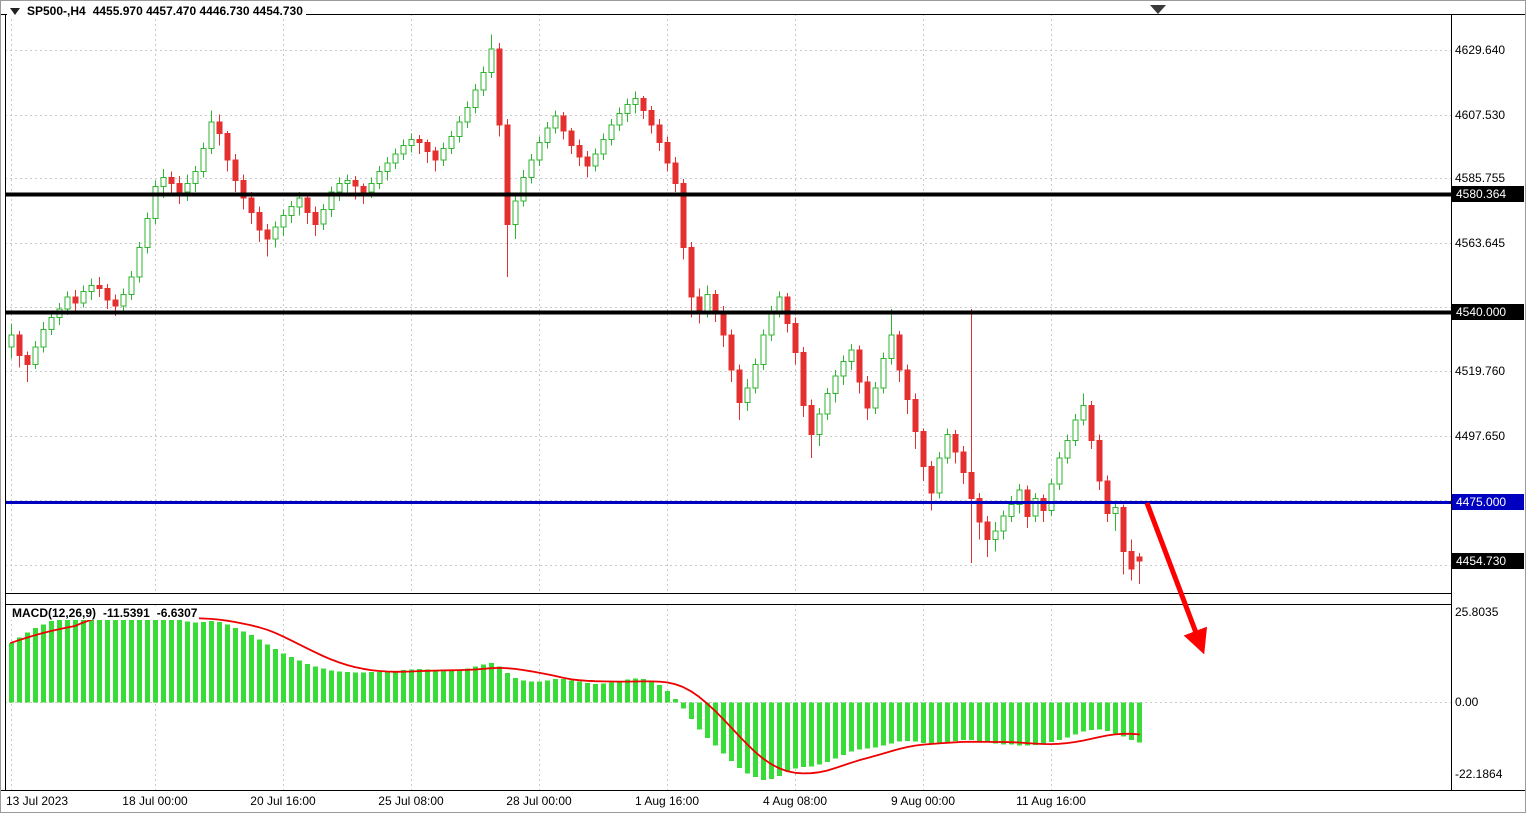  I want to click on macd-header: MACD(12,26,9) -11.5391 -6.6307, so click(105, 613).